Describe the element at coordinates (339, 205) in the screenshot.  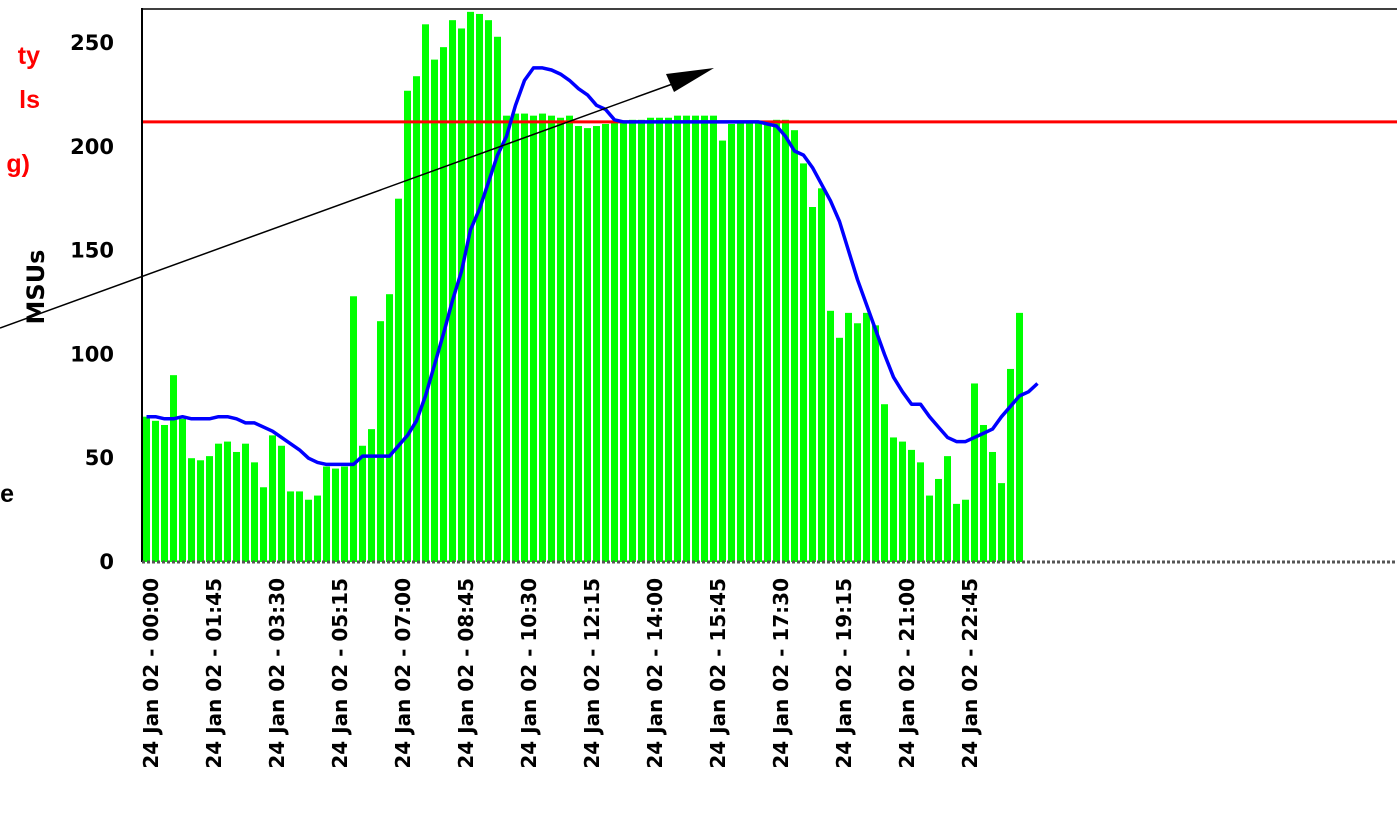
I see `annotation-arrow-line` at that location.